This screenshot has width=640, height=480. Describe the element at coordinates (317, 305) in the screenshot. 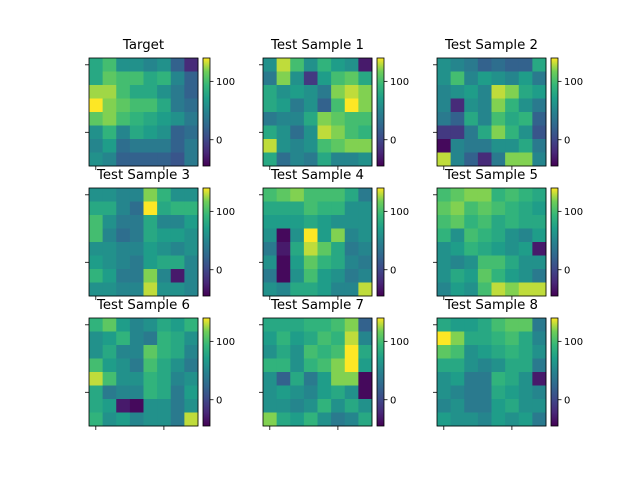

I see `panel-title: Test Sample 7` at that location.